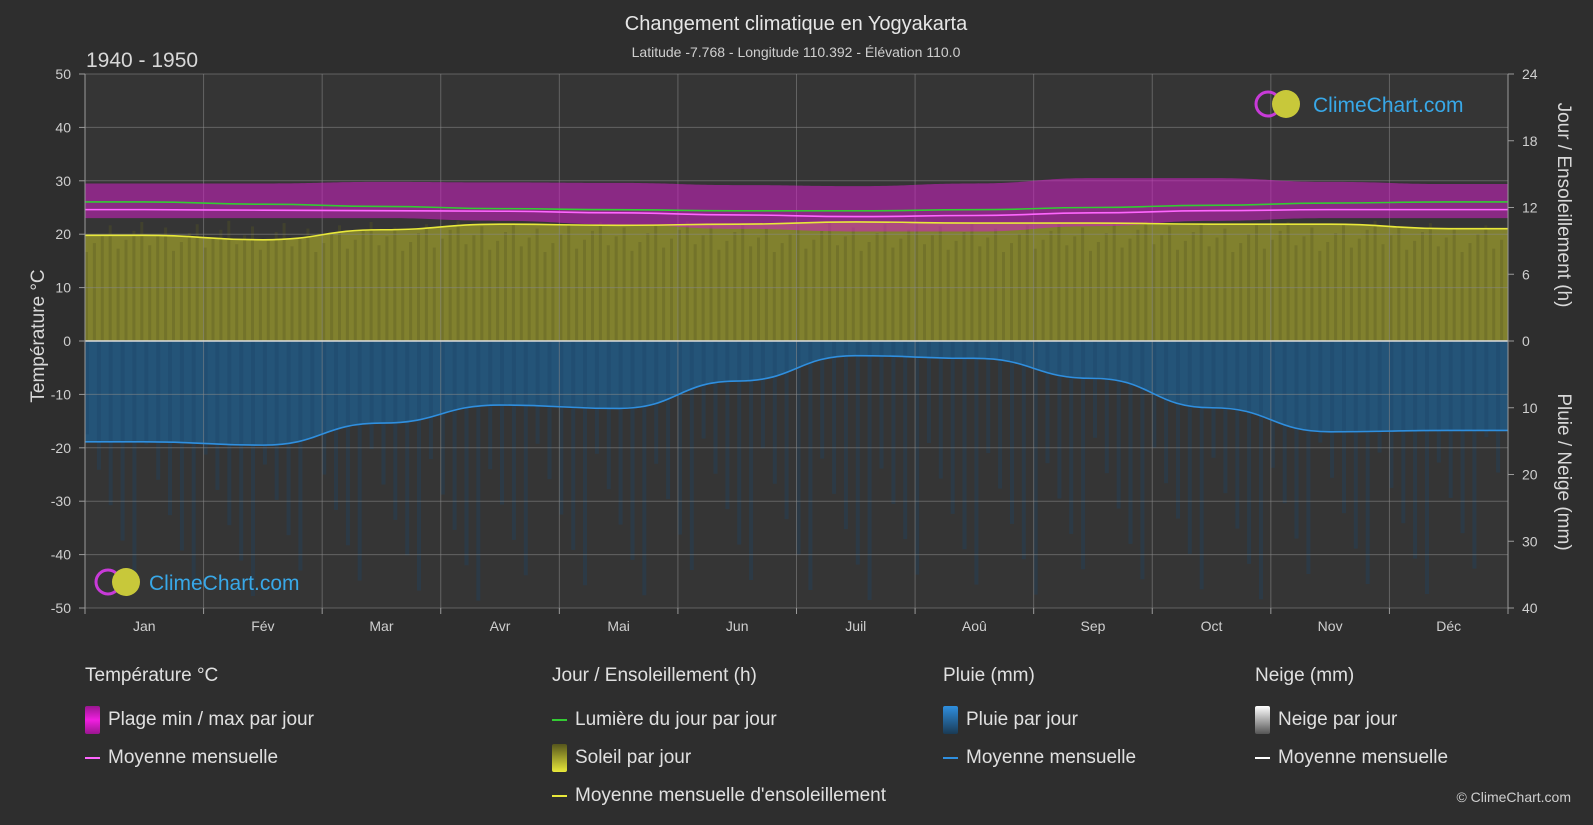 Image resolution: width=1593 pixels, height=825 pixels. Describe the element at coordinates (1286, 104) in the screenshot. I see `logo-sun-icon` at that location.